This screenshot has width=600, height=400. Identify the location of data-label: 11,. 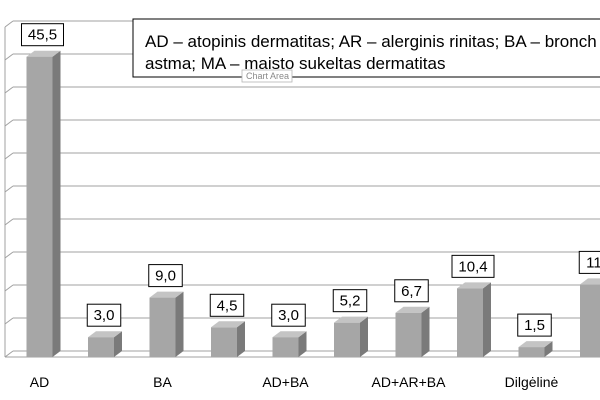
(589, 262).